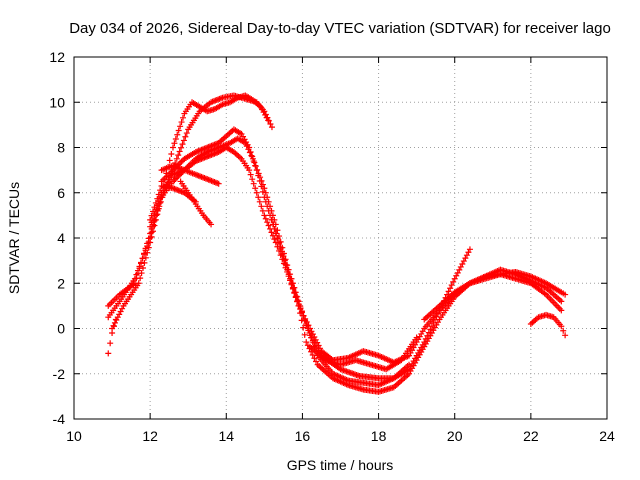  I want to click on y-tick-label: 10, so click(57, 102).